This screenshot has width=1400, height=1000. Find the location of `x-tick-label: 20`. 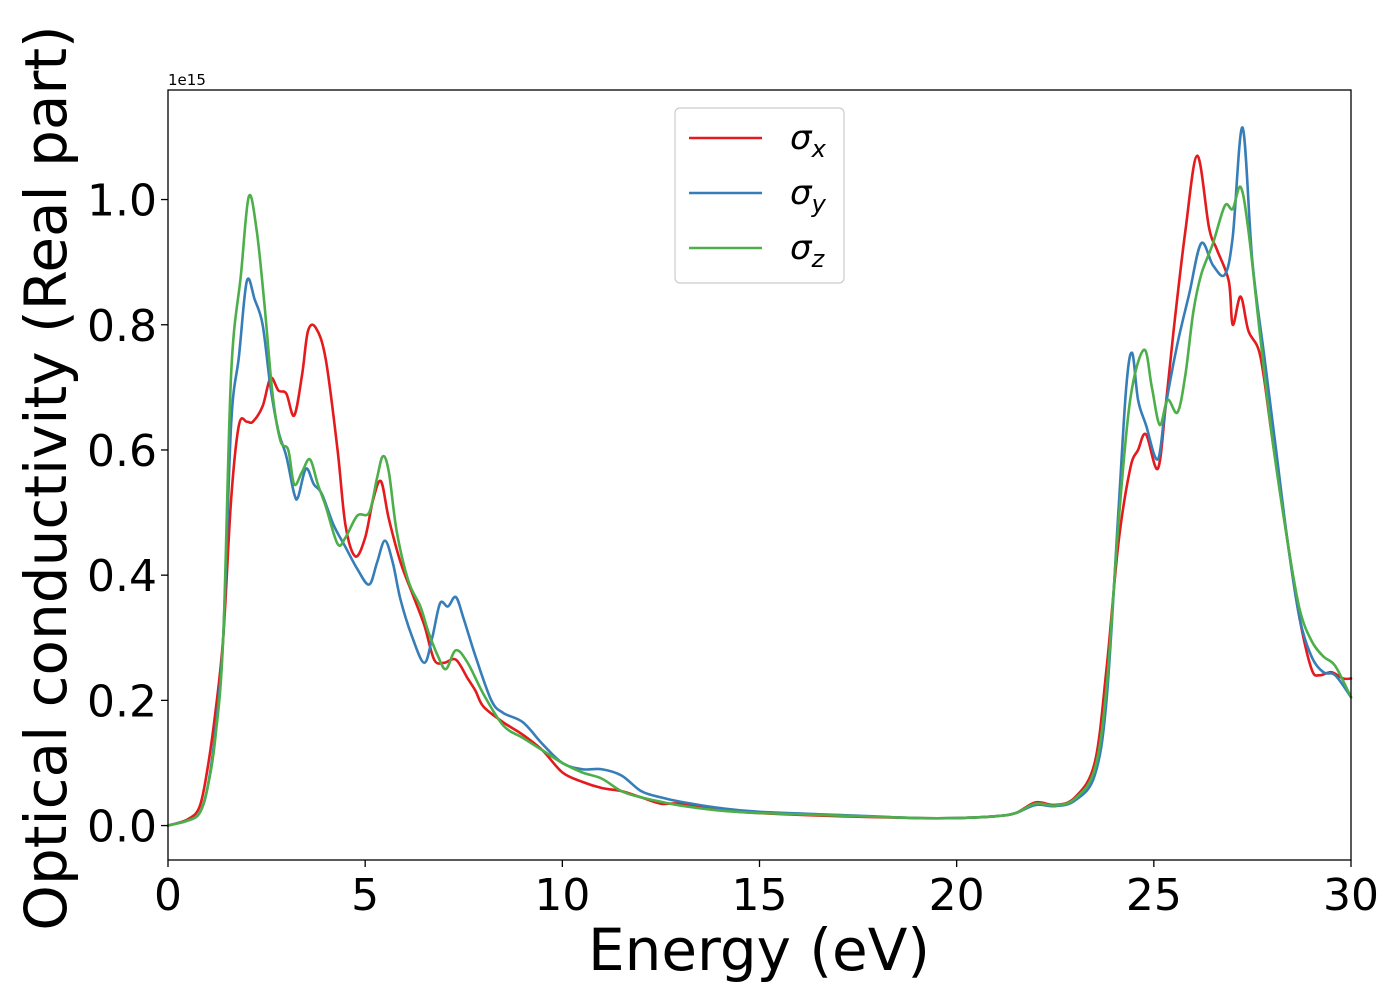

x-tick-label: 20 is located at coordinates (957, 895).